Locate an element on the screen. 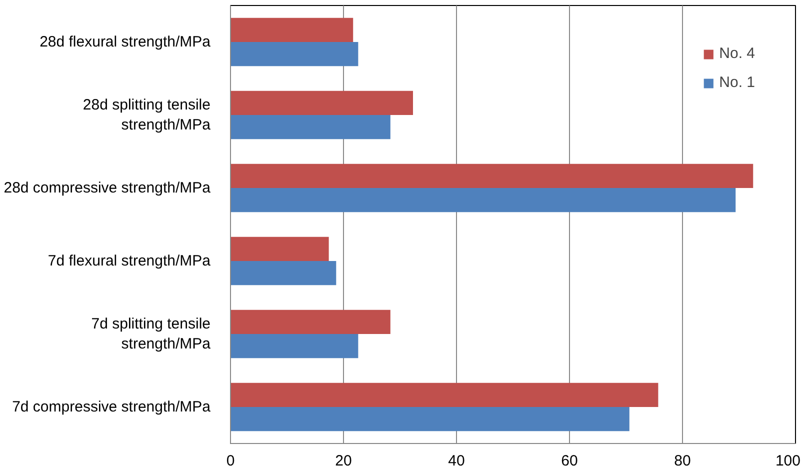  y-tick-label: 7d compressive strength/MPa is located at coordinates (112, 407).